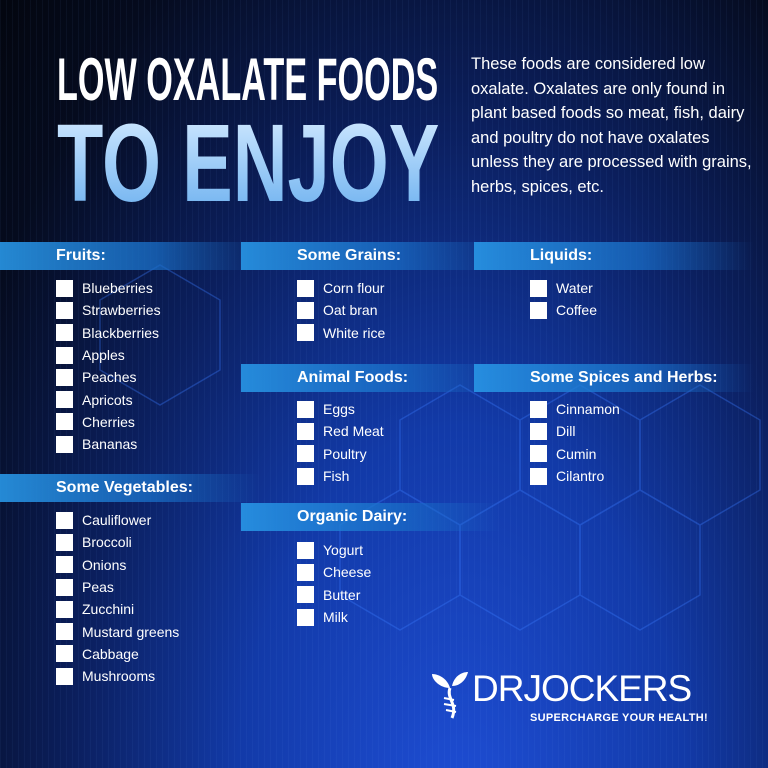  I want to click on item-label: Peas, so click(98, 587).